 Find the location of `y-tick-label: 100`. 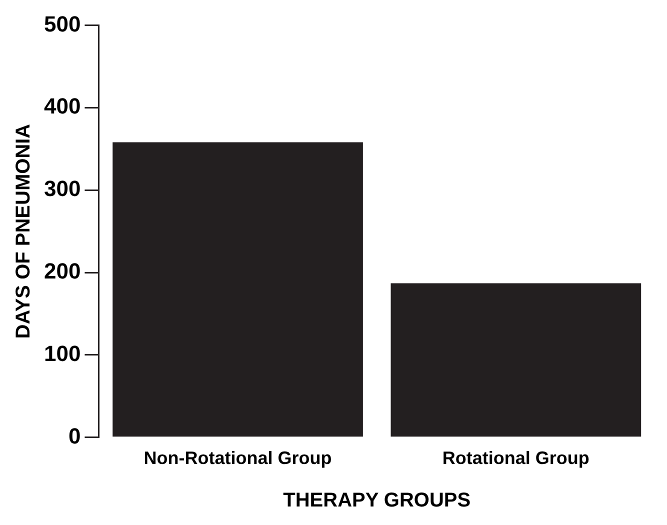

y-tick-label: 100 is located at coordinates (62, 353).